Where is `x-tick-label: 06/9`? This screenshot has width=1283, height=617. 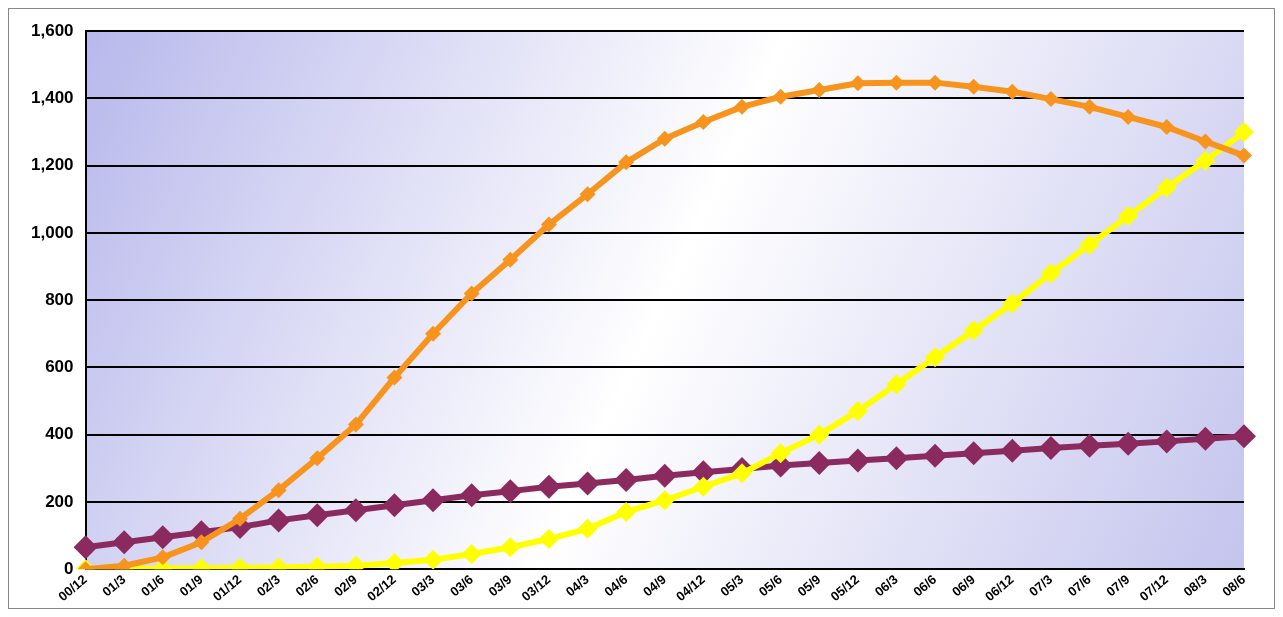 x-tick-label: 06/9 is located at coordinates (963, 585).